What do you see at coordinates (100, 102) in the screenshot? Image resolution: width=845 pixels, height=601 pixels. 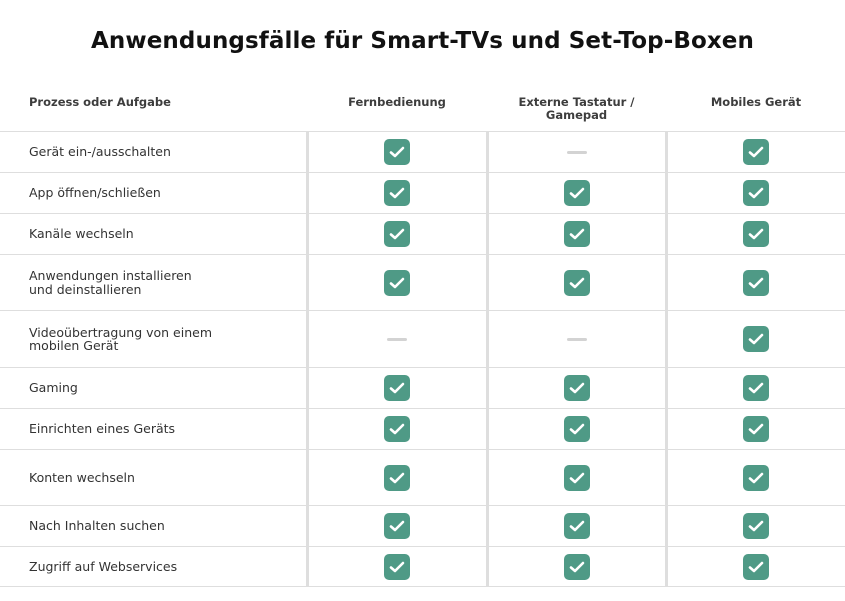 I see `header-task: Prozess oder Aufgabe` at bounding box center [100, 102].